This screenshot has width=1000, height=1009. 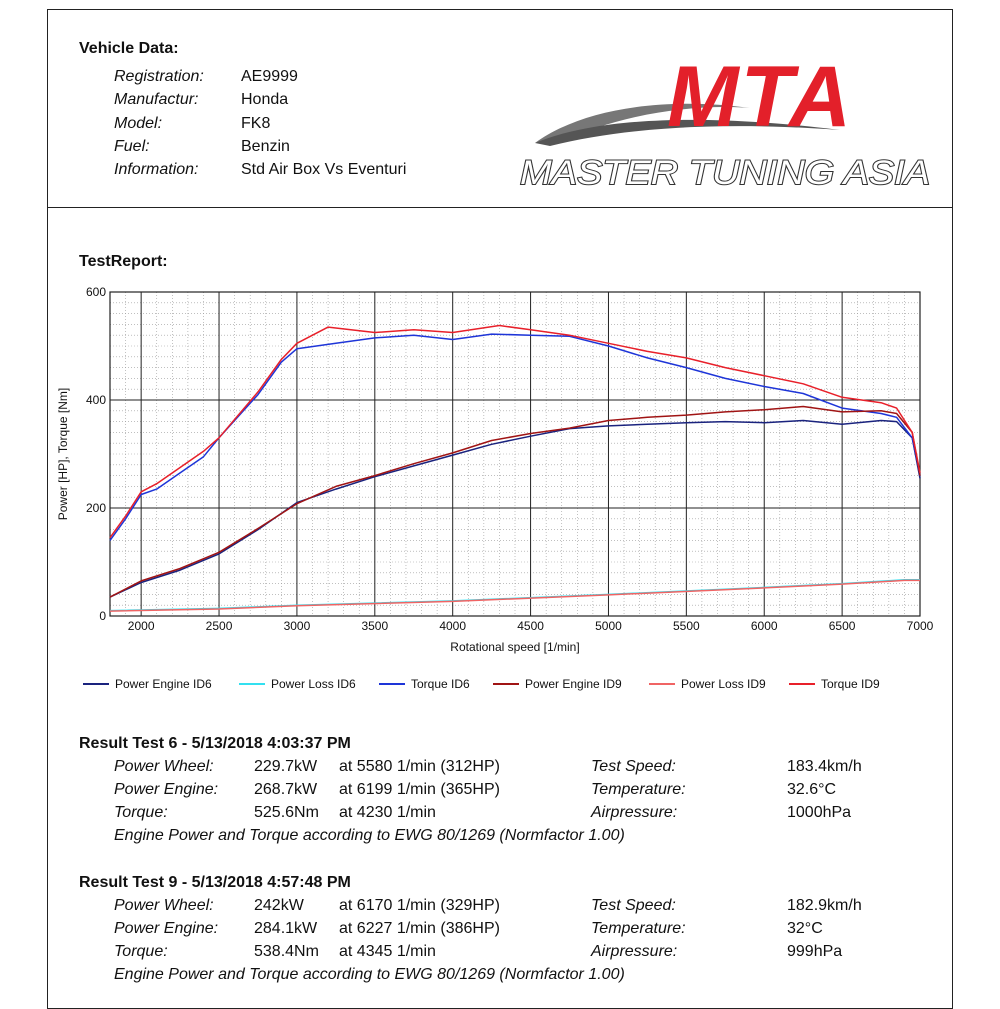 I want to click on y-tick-label: 0, so click(x=102, y=616).